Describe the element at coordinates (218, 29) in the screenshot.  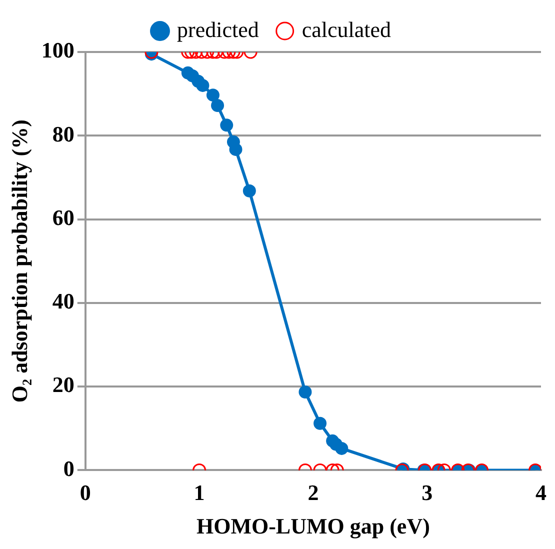
I see `legend-label: predicted` at that location.